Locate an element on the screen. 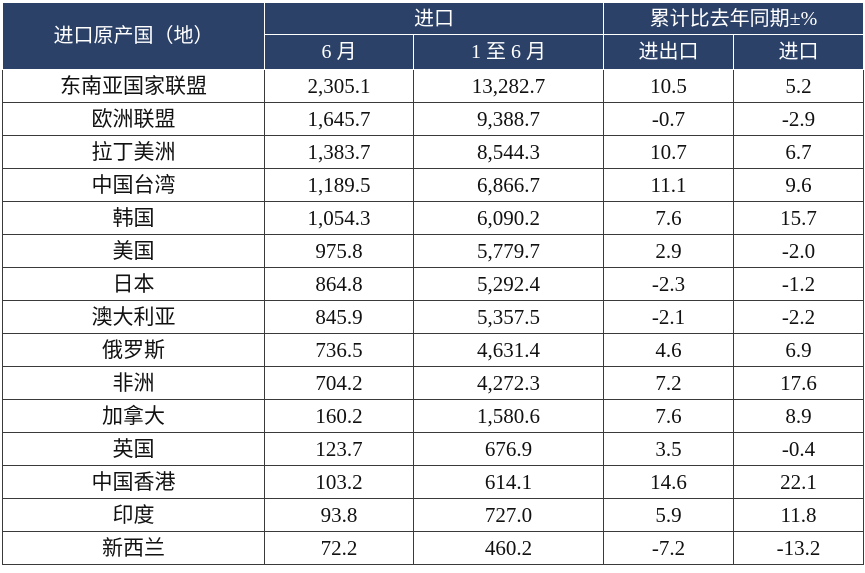 Image resolution: width=865 pixels, height=573 pixels. region-name-cell: 美国 is located at coordinates (133, 251).